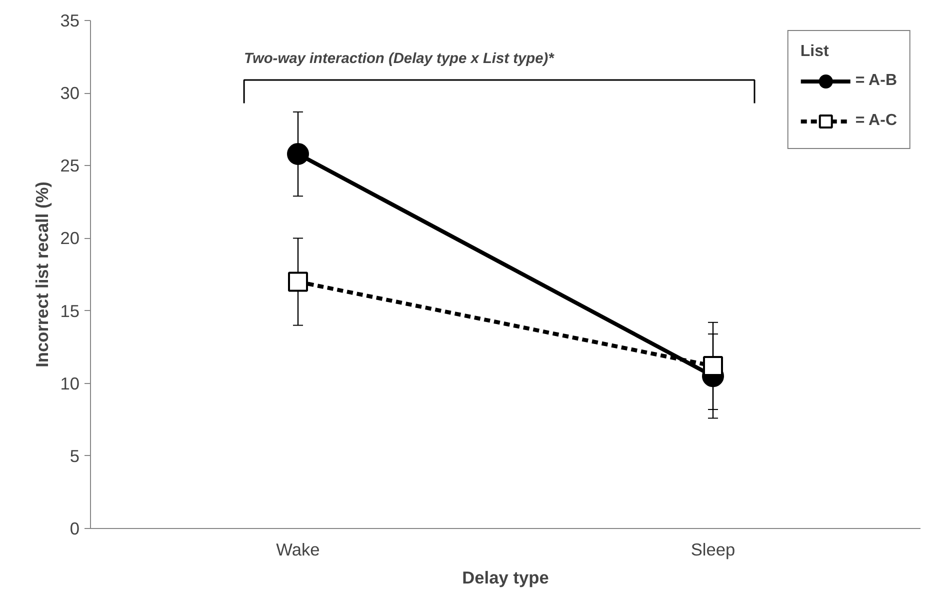 Image resolution: width=933 pixels, height=601 pixels. I want to click on x-tick-label: Sleep, so click(713, 550).